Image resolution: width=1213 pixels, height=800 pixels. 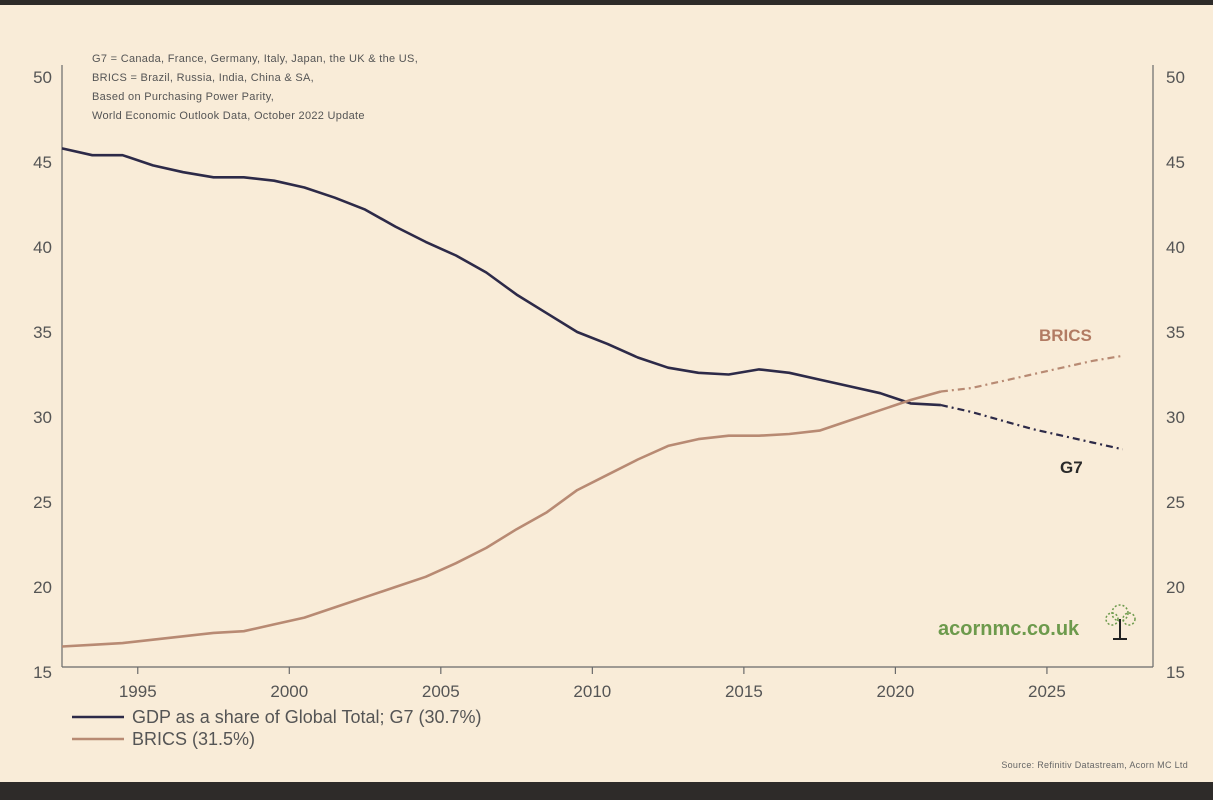 What do you see at coordinates (138, 691) in the screenshot?
I see `x-tick-label: 1995` at bounding box center [138, 691].